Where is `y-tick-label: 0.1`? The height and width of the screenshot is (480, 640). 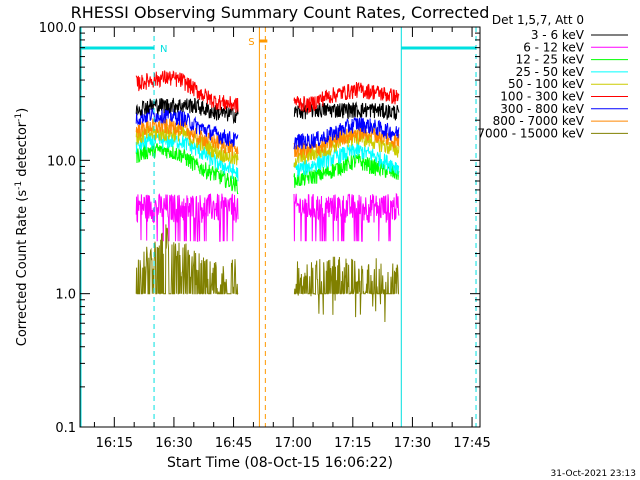
y-tick-label: 0.1 is located at coordinates (65, 428).